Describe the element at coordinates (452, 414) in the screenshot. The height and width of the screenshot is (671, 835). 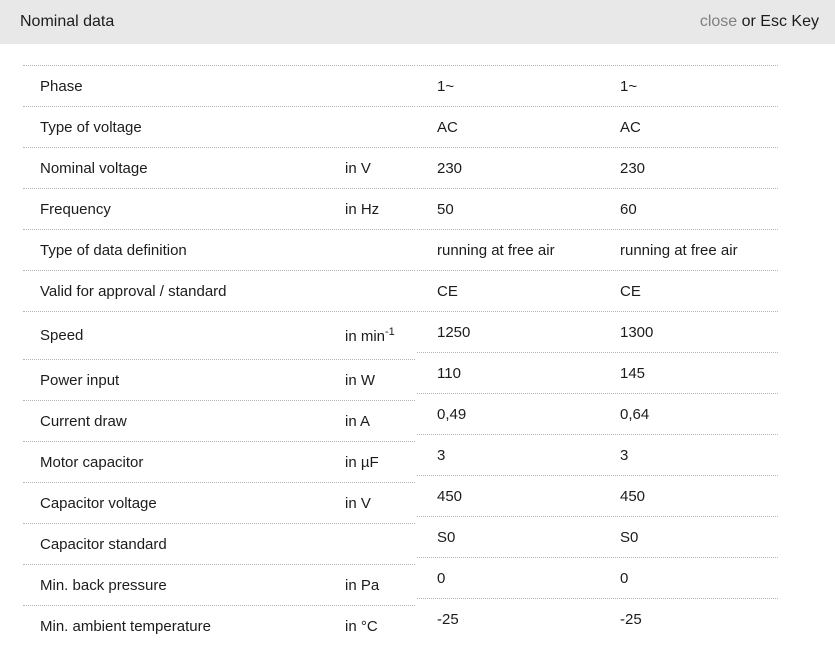
I see `spec-value: 0,49` at that location.